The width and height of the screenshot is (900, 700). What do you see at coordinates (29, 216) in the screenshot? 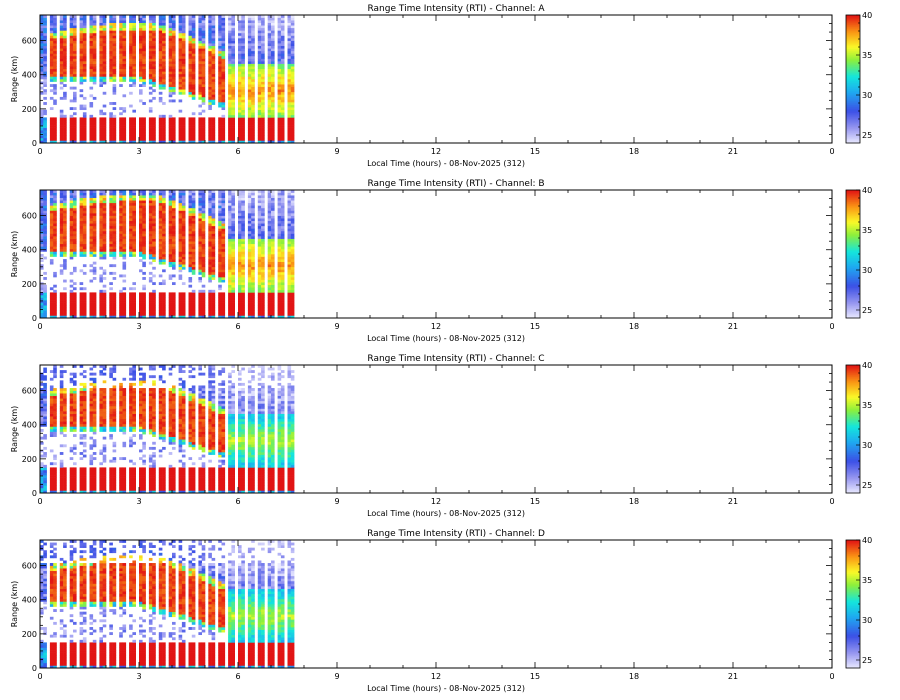
I see `y-tick-label: 600` at bounding box center [29, 216].